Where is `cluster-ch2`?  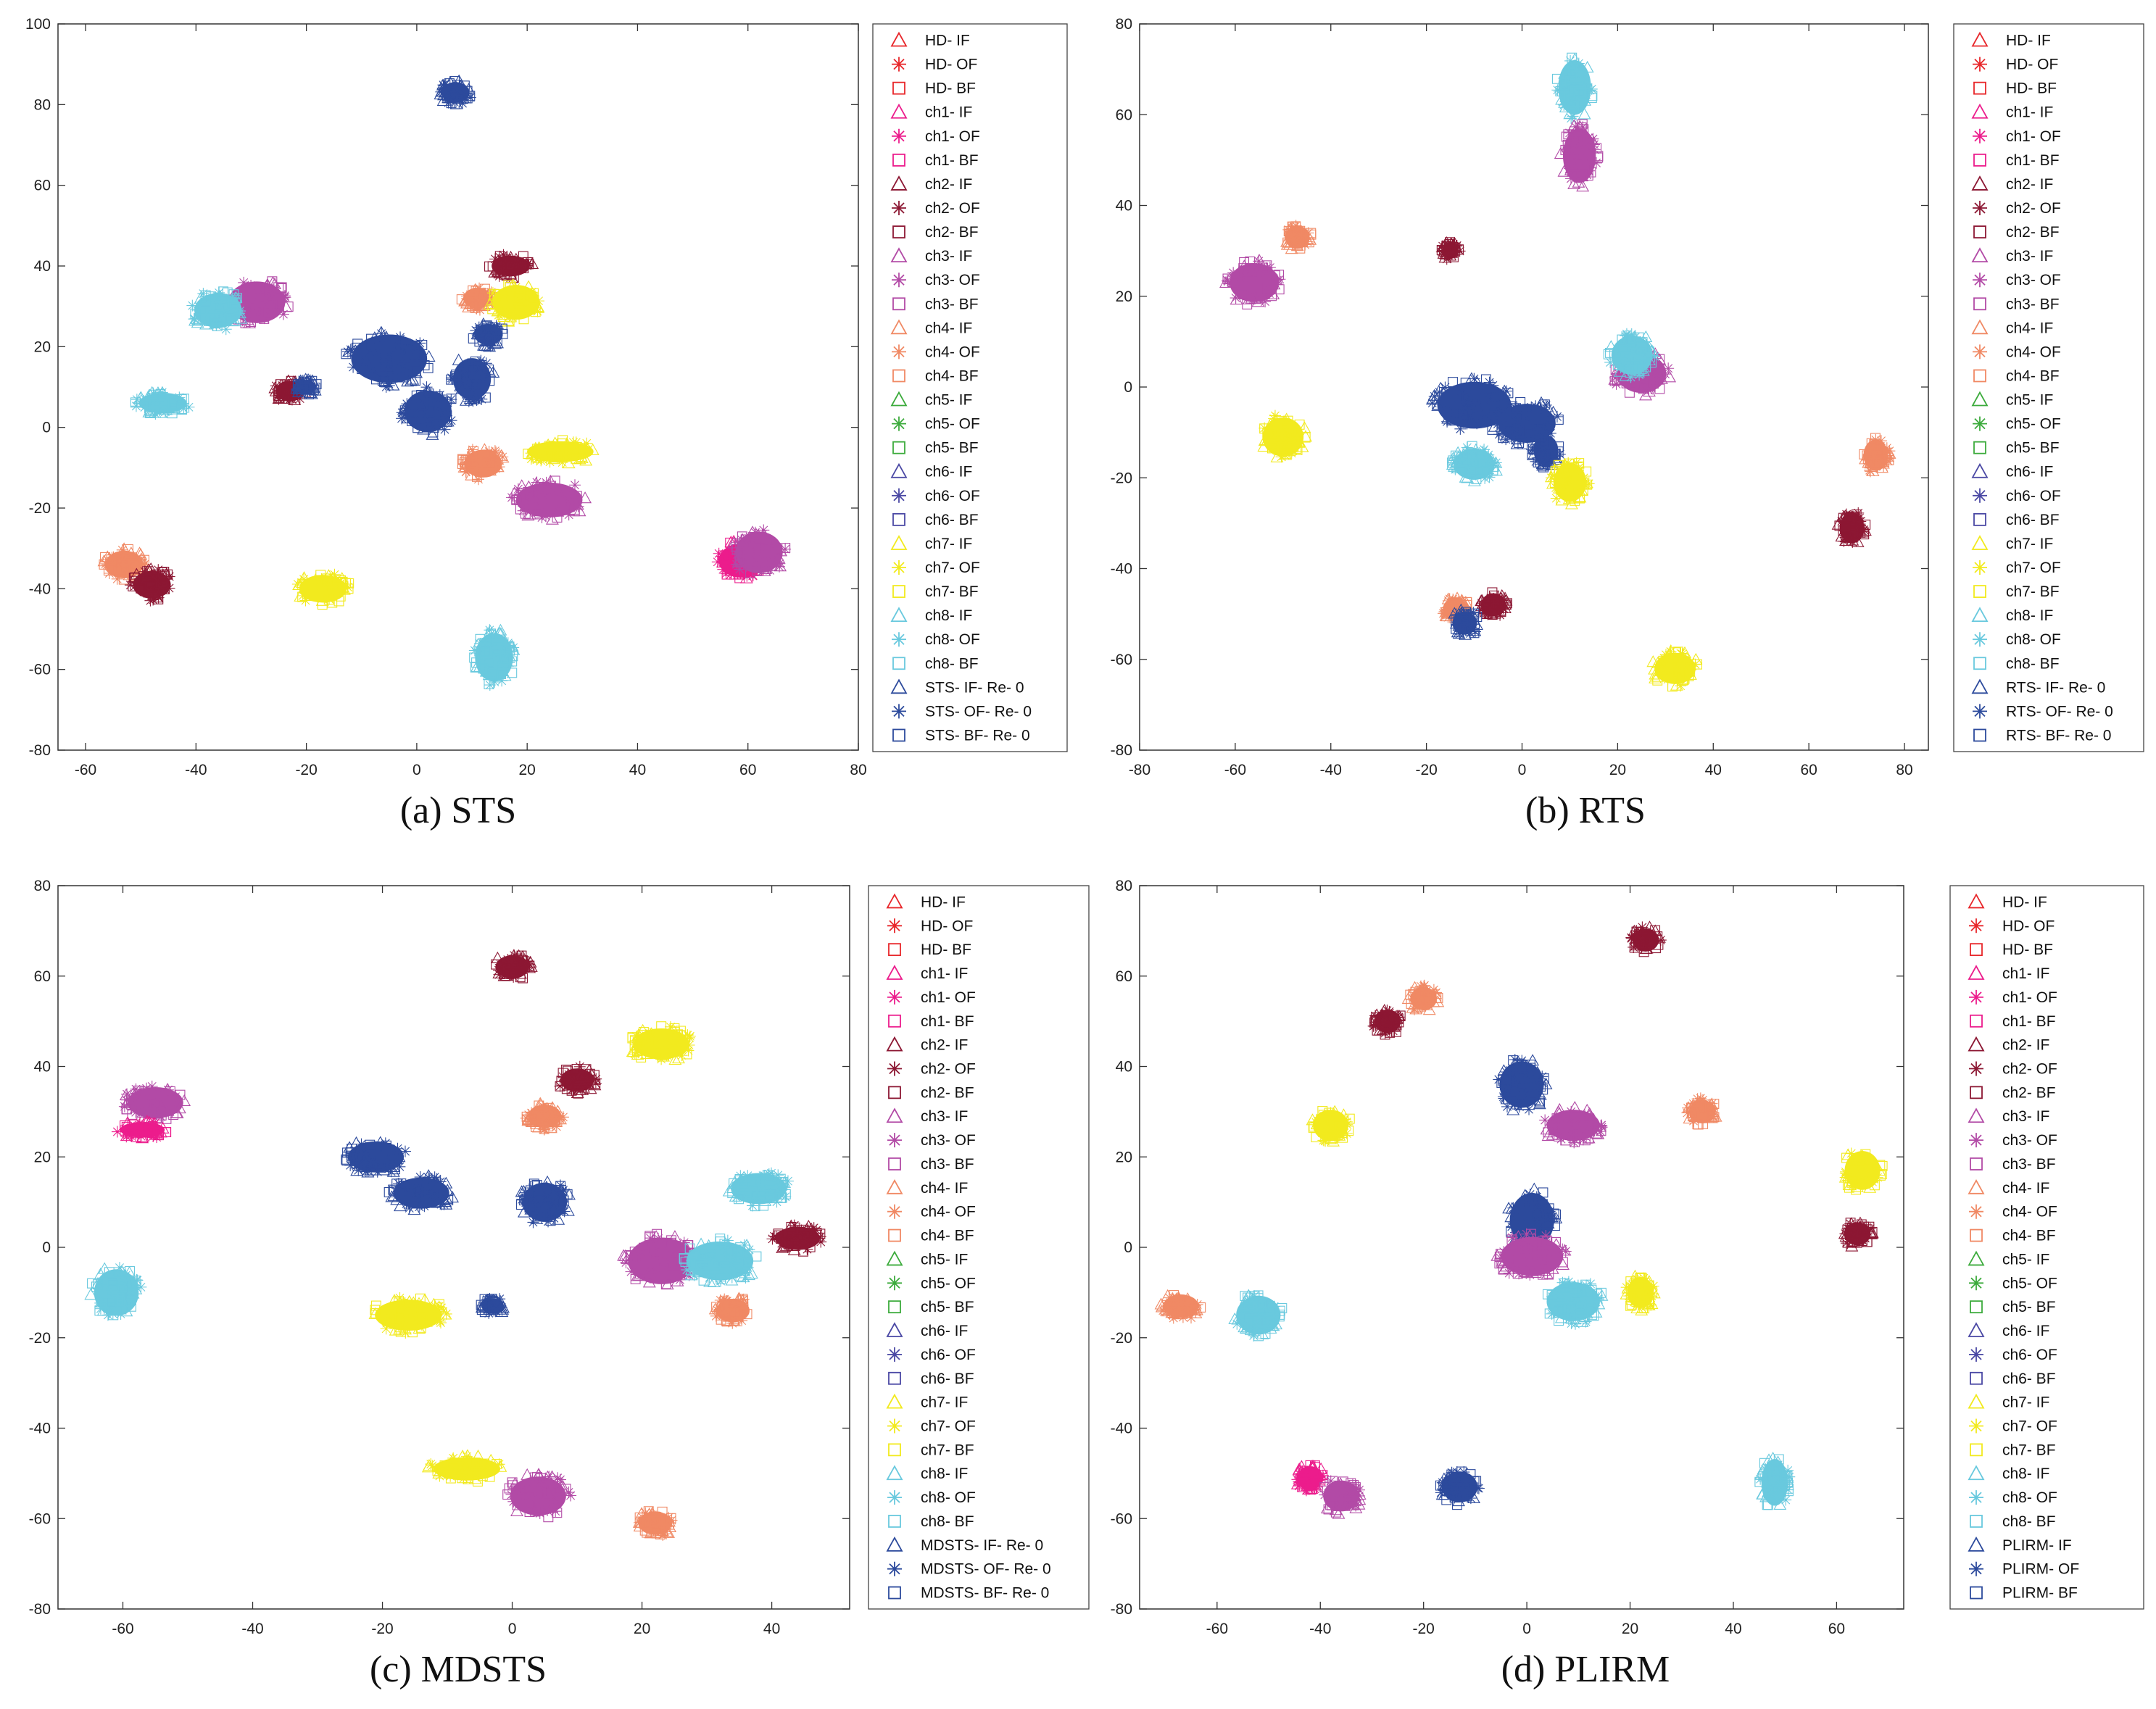
cluster-ch2 is located at coordinates (514, 966).